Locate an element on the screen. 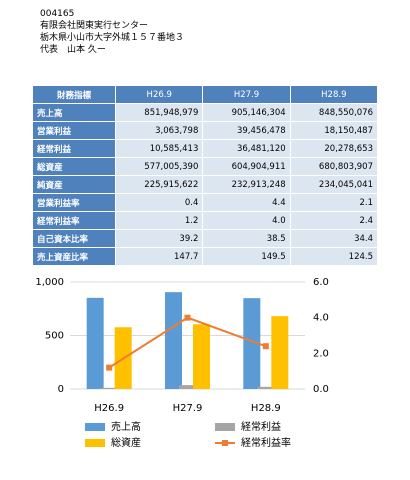  table-cell: 680,803,907 is located at coordinates (334, 166).